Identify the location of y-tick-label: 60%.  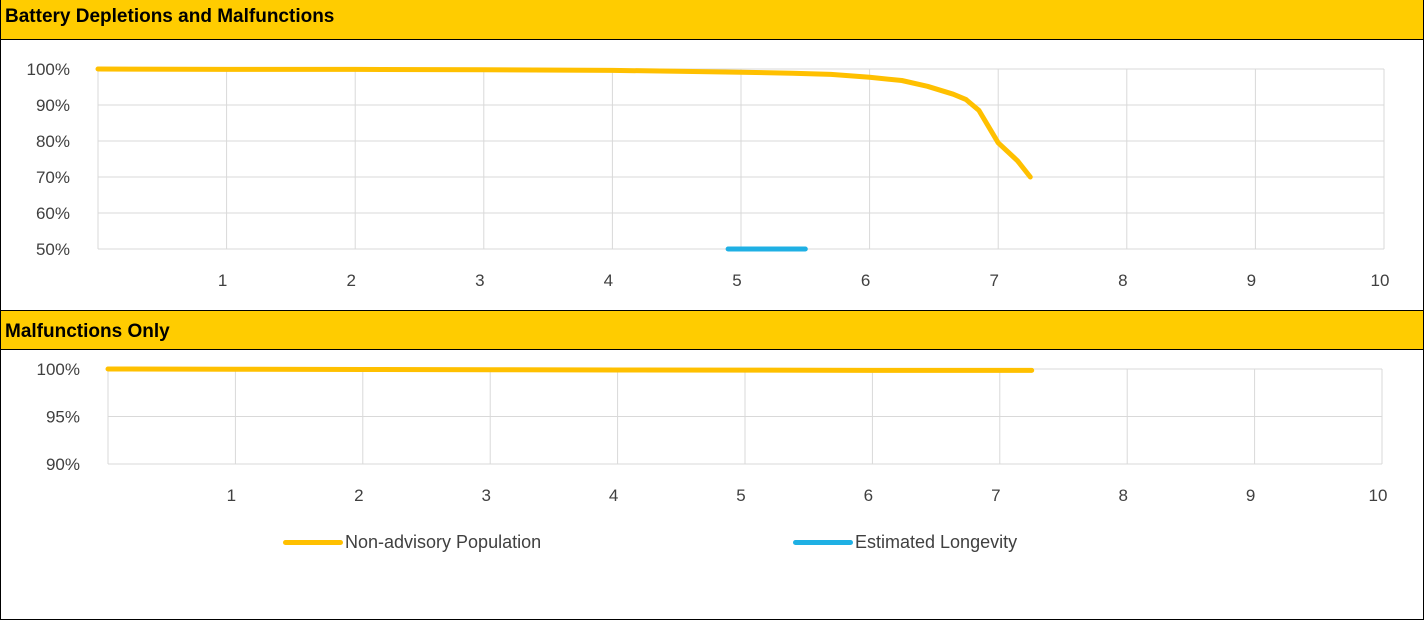
(53, 213).